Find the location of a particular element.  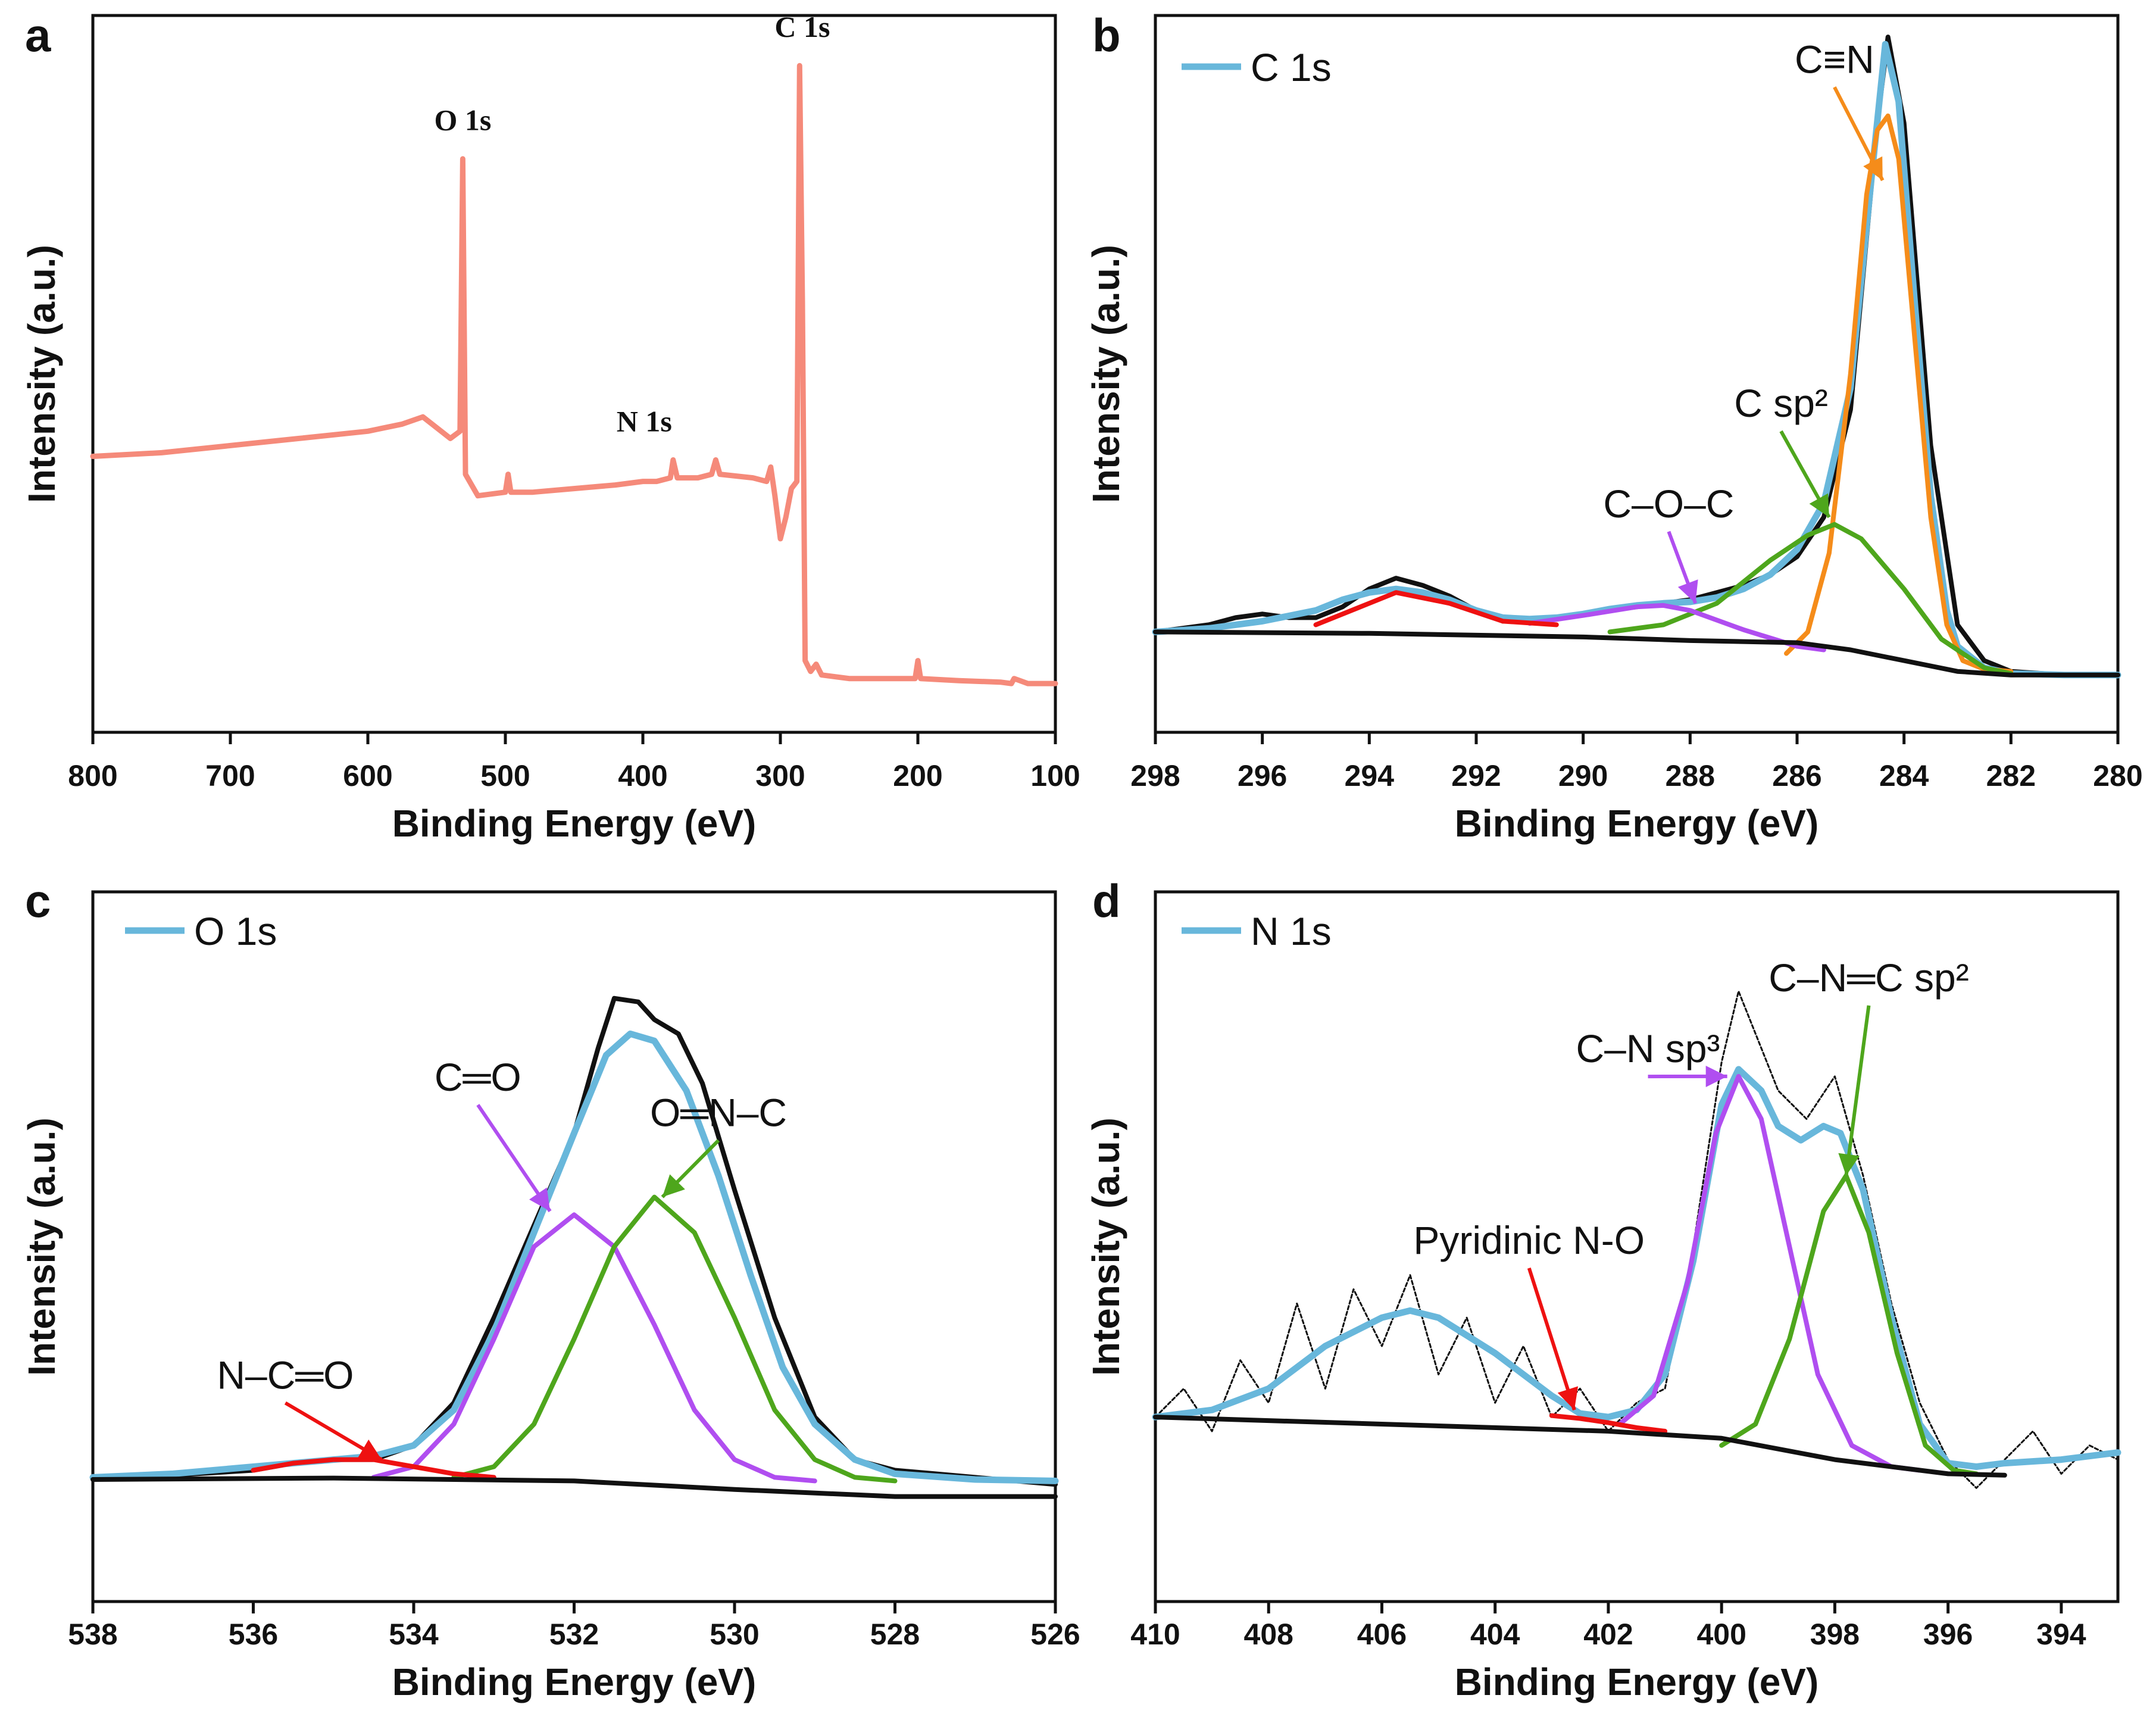

series-d-c-n-c-sp2 is located at coordinates (1849, 1325).